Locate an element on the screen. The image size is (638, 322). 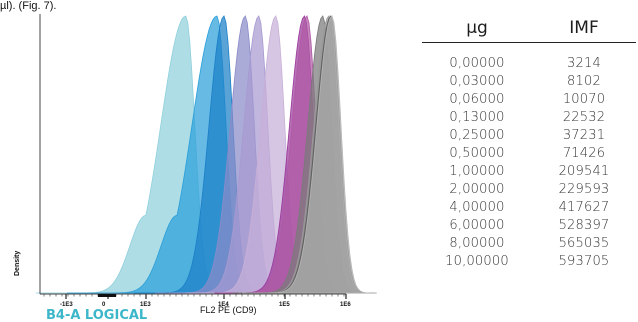
cell-ug: 0,25000 is located at coordinates (477, 135).